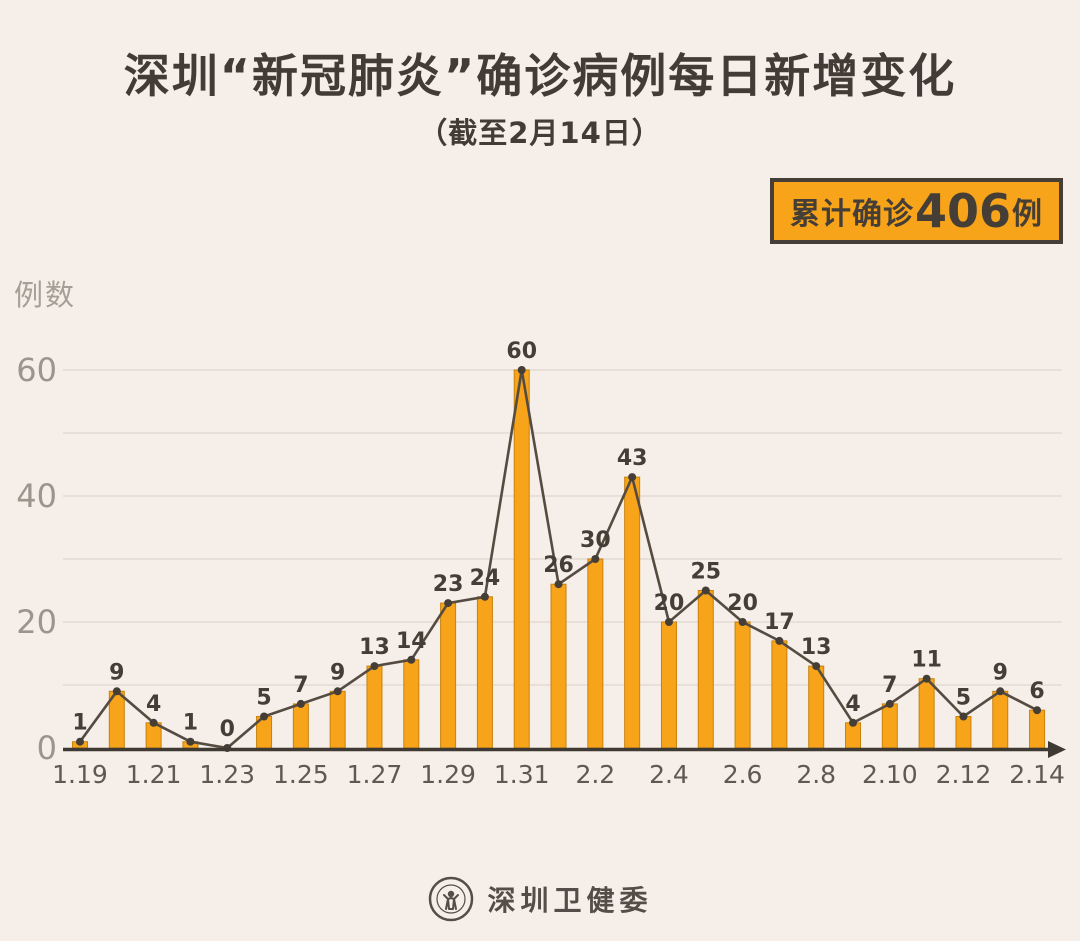 The height and width of the screenshot is (941, 1080). What do you see at coordinates (632, 612) in the screenshot?
I see `bar-2.3` at bounding box center [632, 612].